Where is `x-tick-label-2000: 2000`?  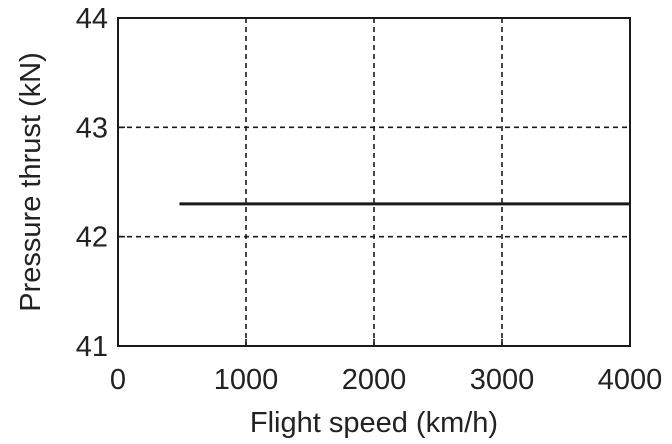 x-tick-label-2000: 2000 is located at coordinates (374, 380).